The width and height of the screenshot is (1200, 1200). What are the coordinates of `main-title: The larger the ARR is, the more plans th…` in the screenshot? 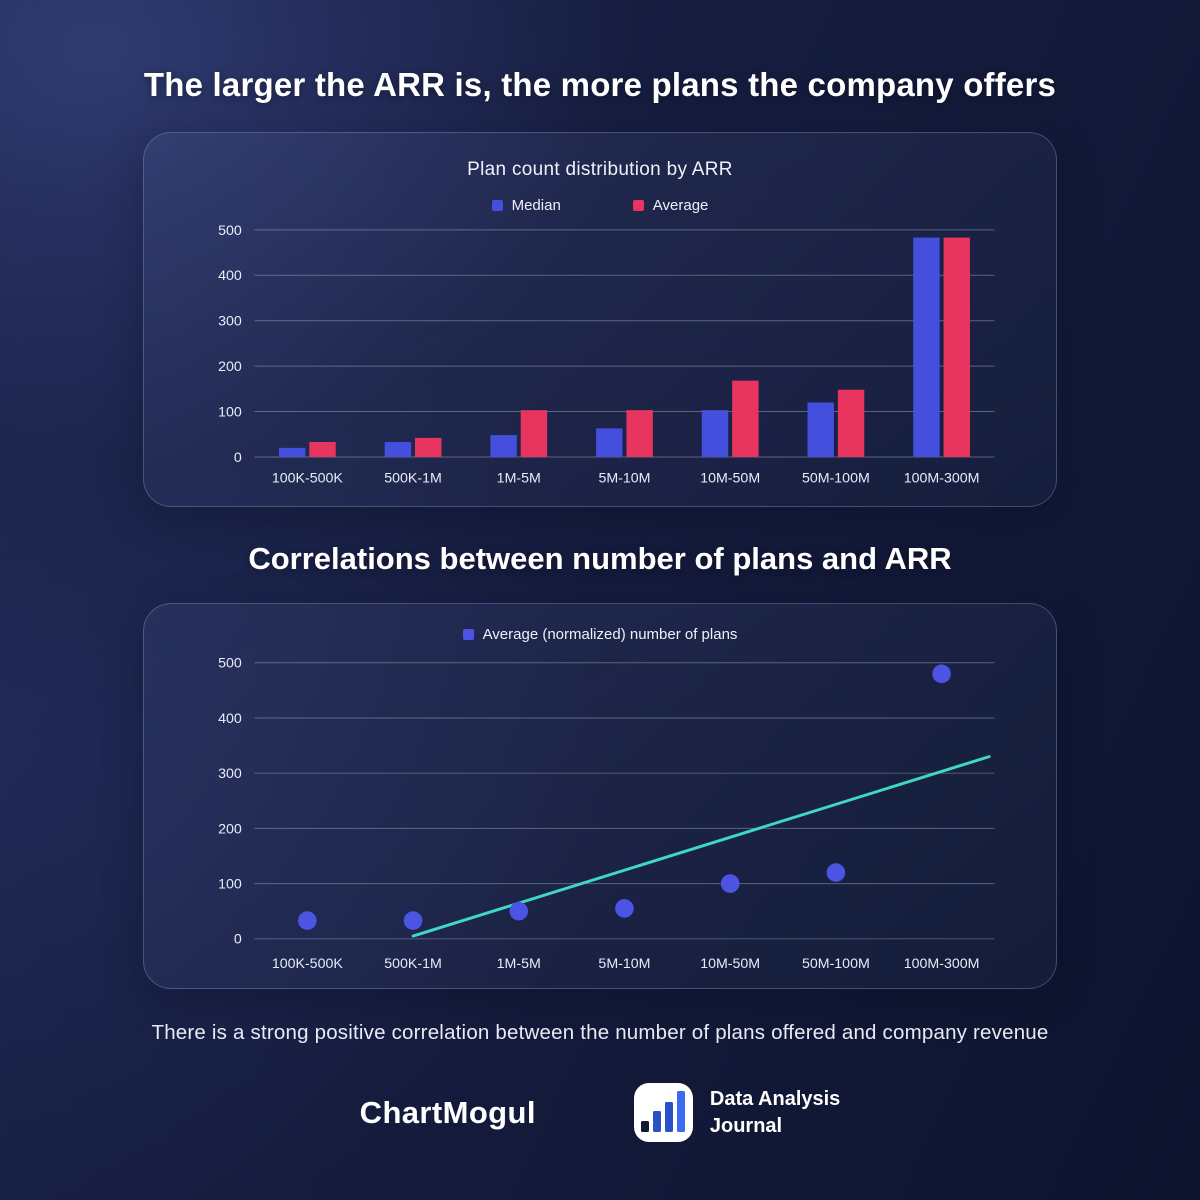 It's located at (600, 84).